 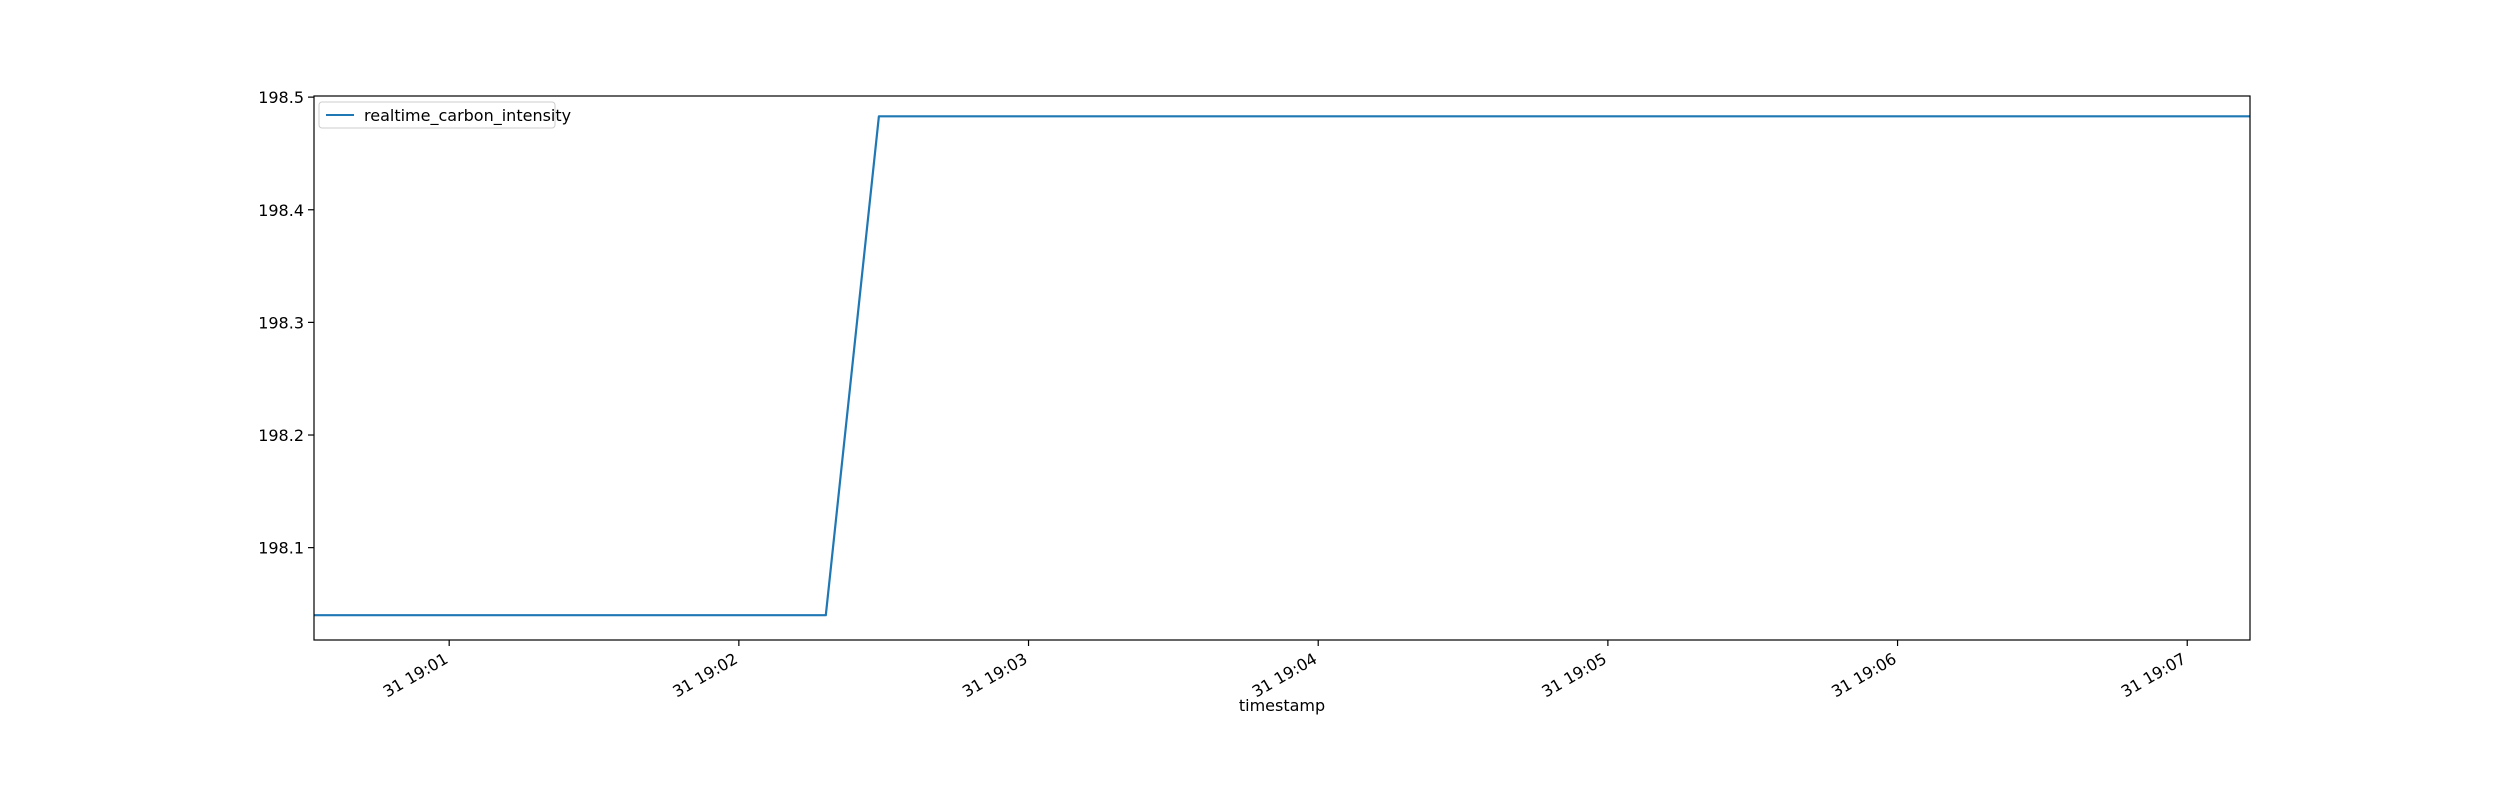 What do you see at coordinates (281, 210) in the screenshot?
I see `y-tick-label: 198.4` at bounding box center [281, 210].